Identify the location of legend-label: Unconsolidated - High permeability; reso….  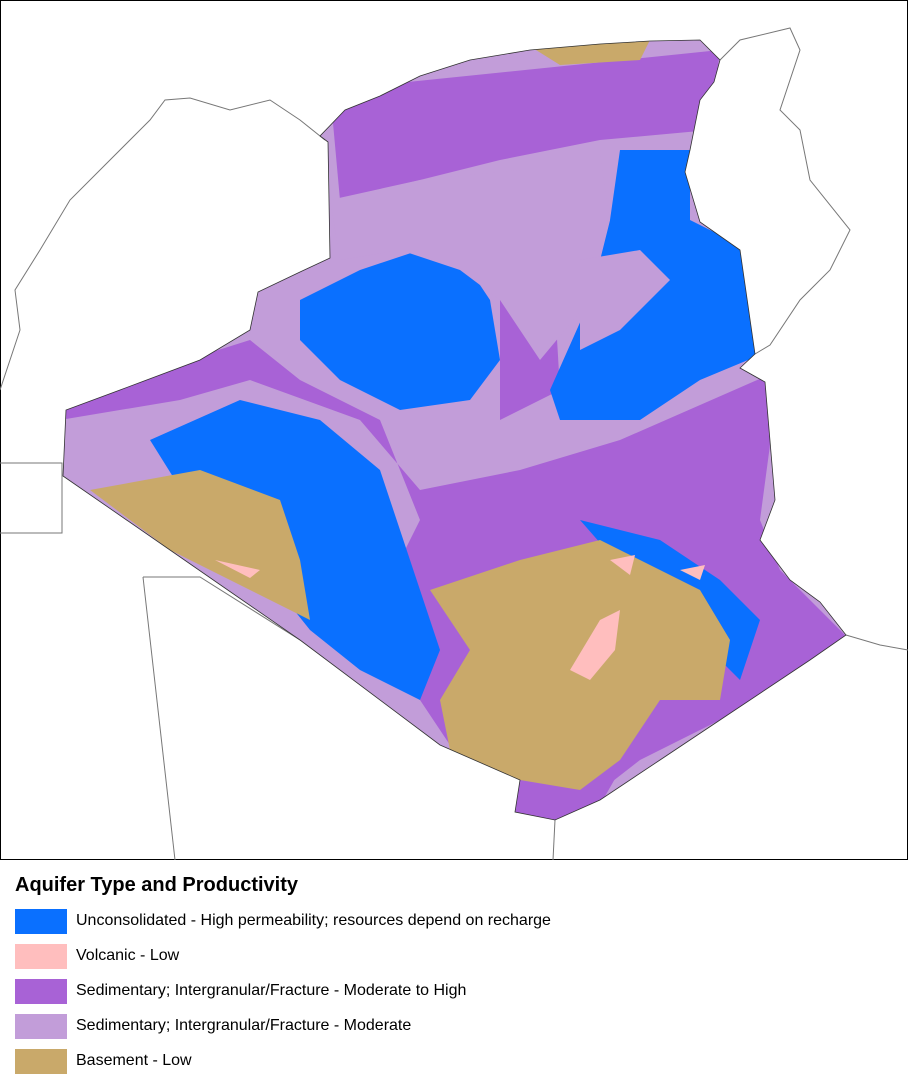
(313, 920).